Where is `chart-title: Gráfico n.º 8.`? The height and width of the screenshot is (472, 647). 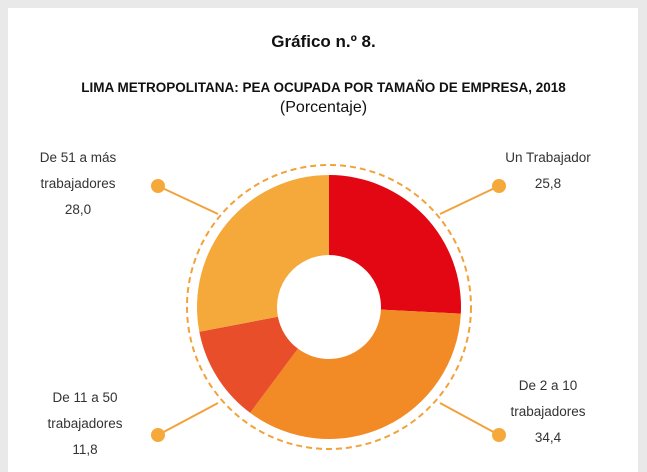
chart-title: Gráfico n.º 8. is located at coordinates (323, 41).